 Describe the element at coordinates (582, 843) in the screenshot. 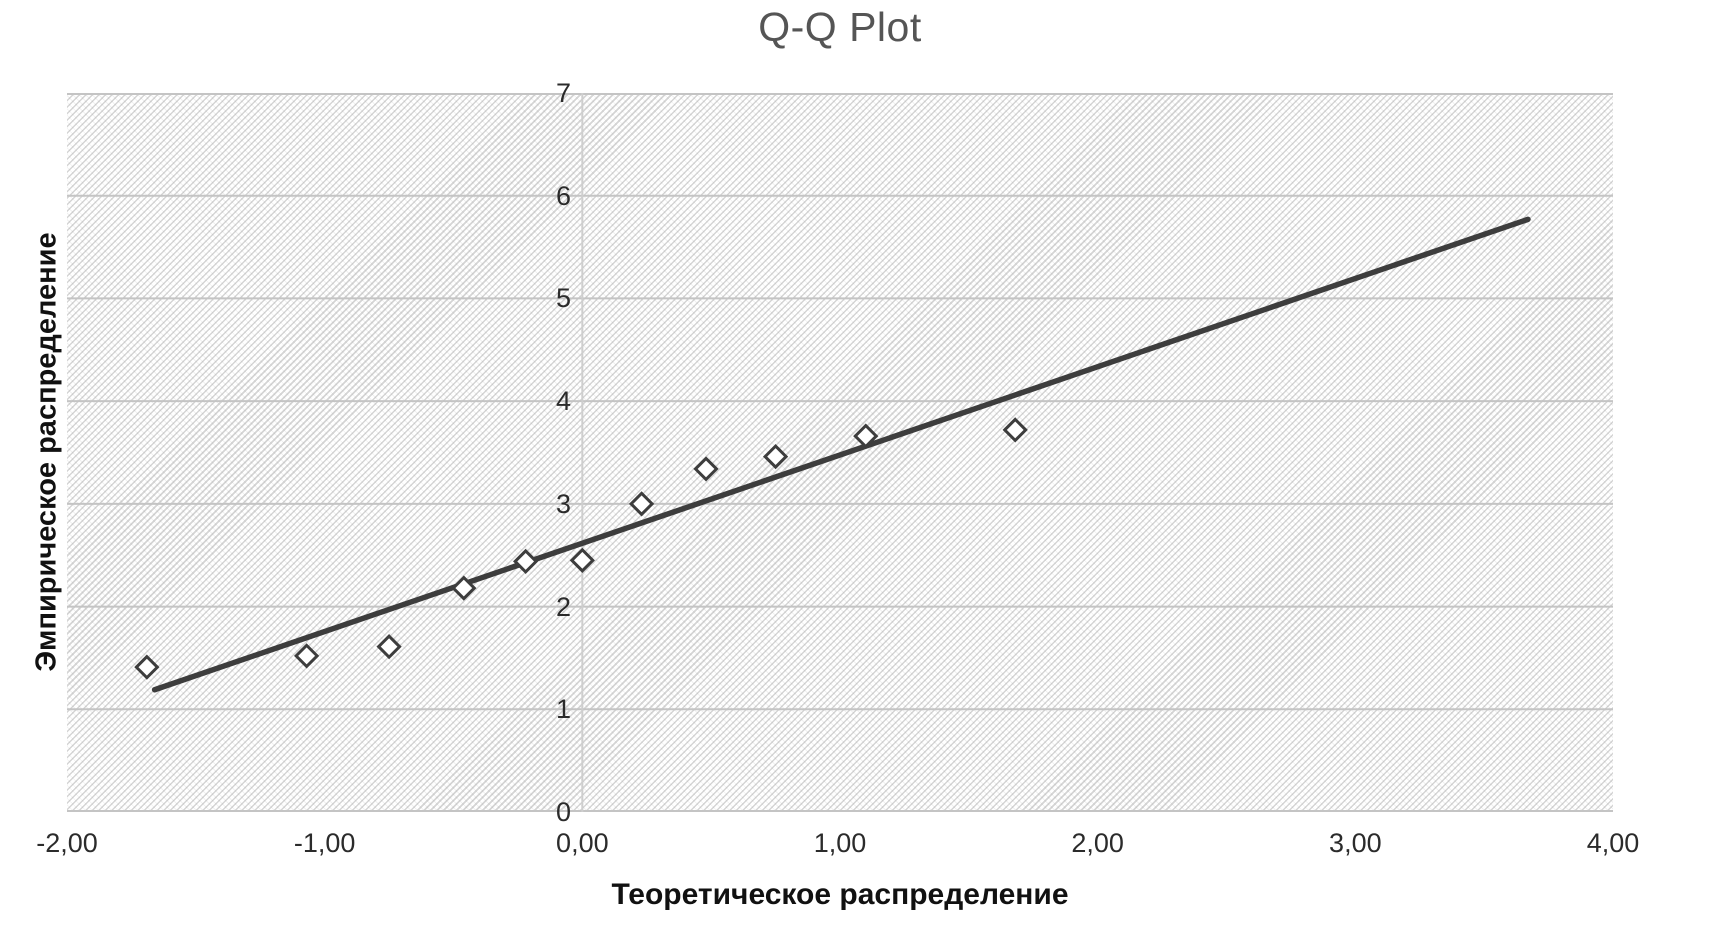

I see `x-tick-label: 0,00` at that location.